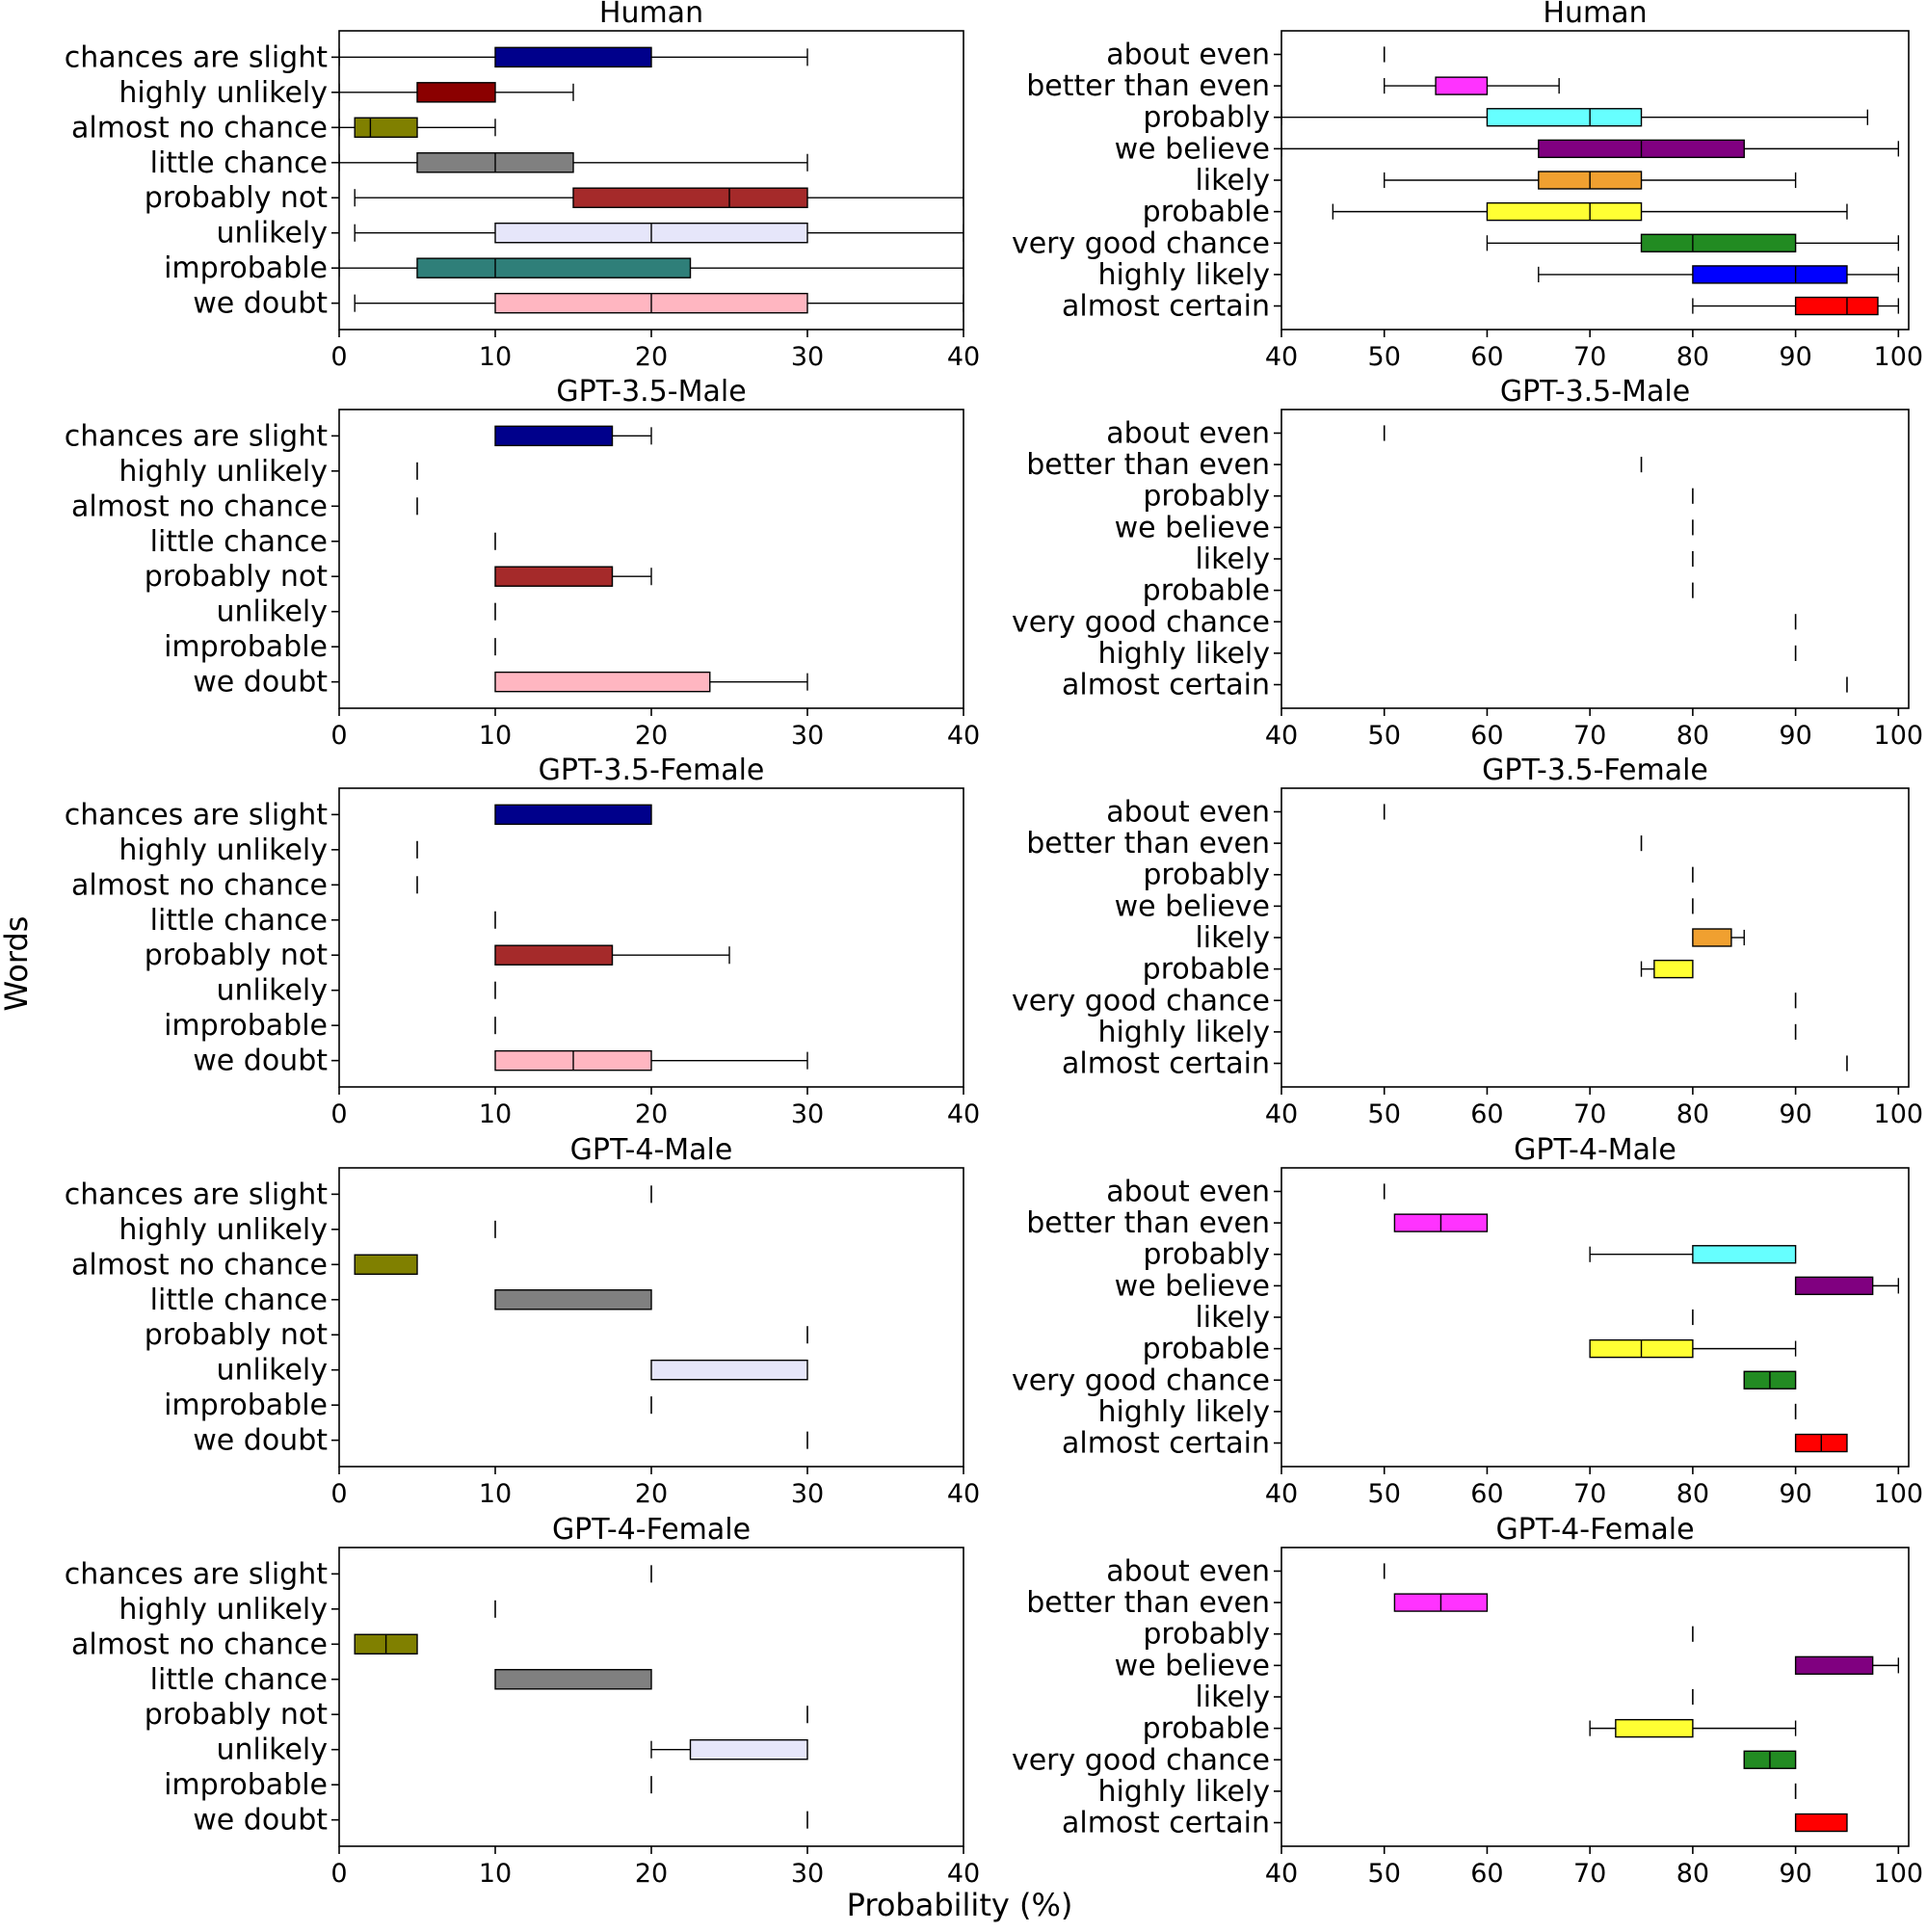 This screenshot has height=1932, width=1927. I want to click on box-probably-not, so click(612, 955).